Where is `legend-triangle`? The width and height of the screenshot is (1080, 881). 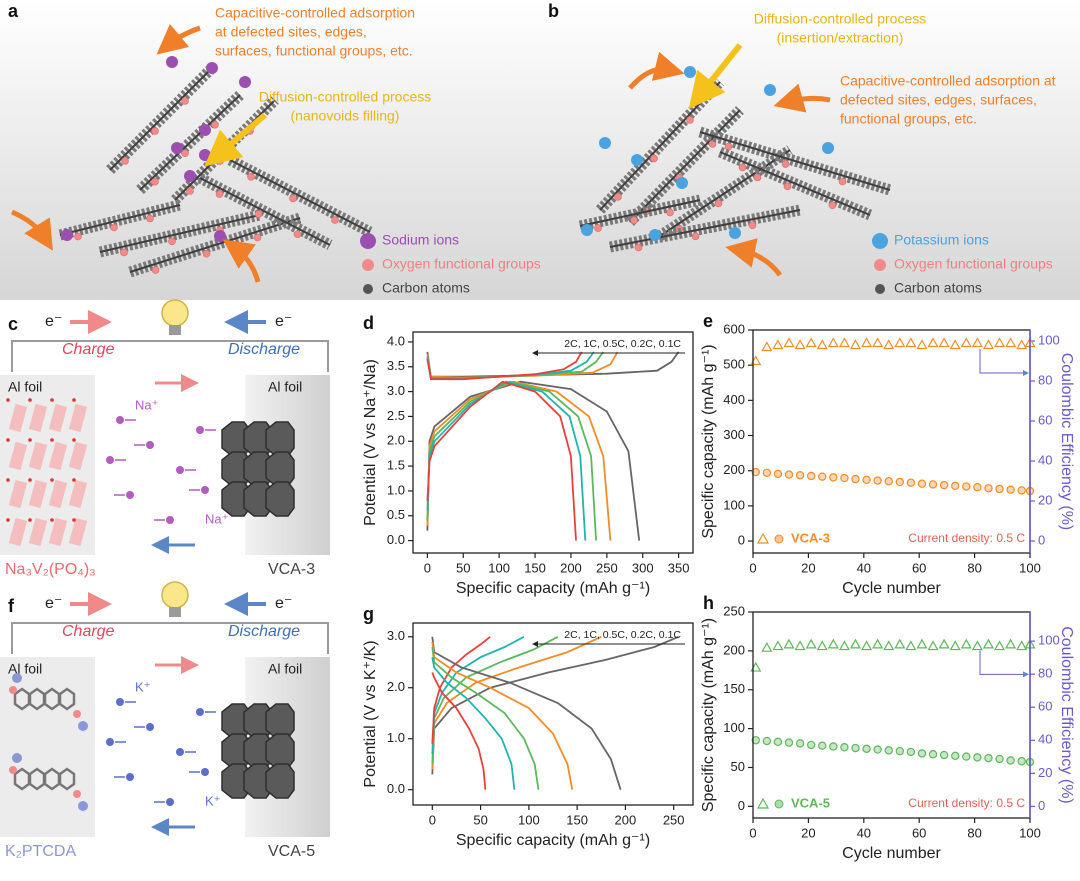 legend-triangle is located at coordinates (763, 803).